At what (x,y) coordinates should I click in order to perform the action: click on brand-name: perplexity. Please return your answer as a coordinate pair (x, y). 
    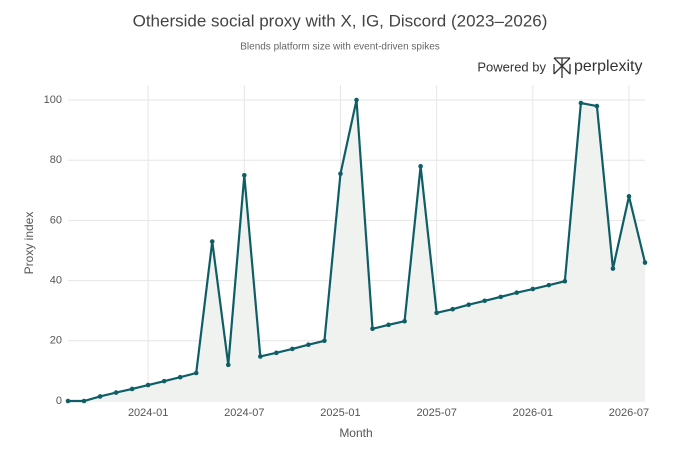
    Looking at the image, I should click on (608, 66).